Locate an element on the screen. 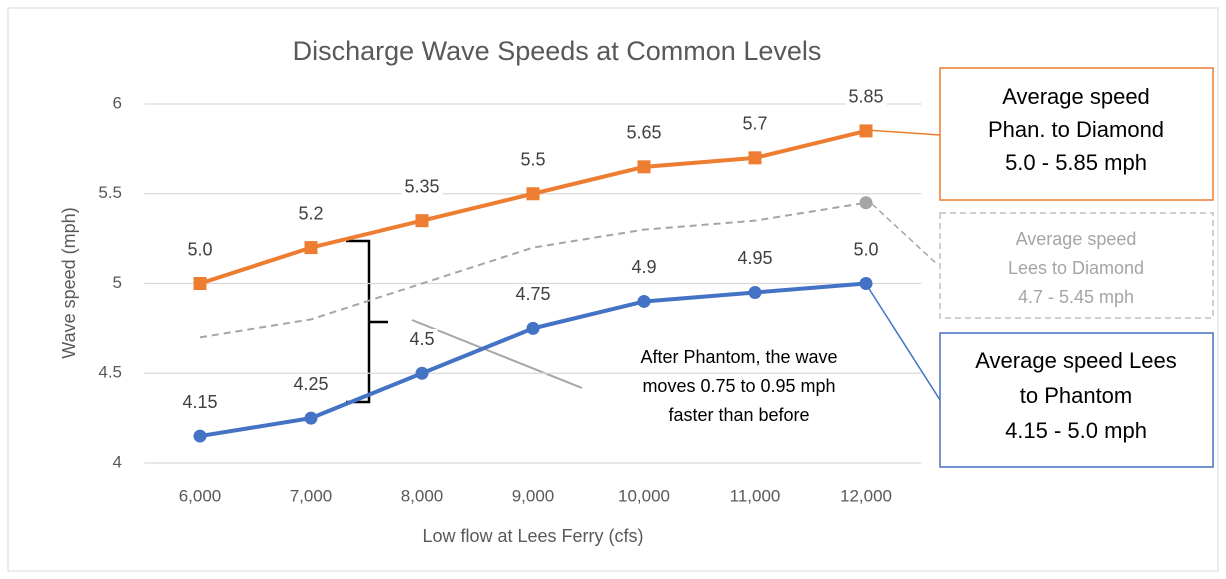  x-axis-label: Low flow at Lees Ferry (cfs) is located at coordinates (532, 536).